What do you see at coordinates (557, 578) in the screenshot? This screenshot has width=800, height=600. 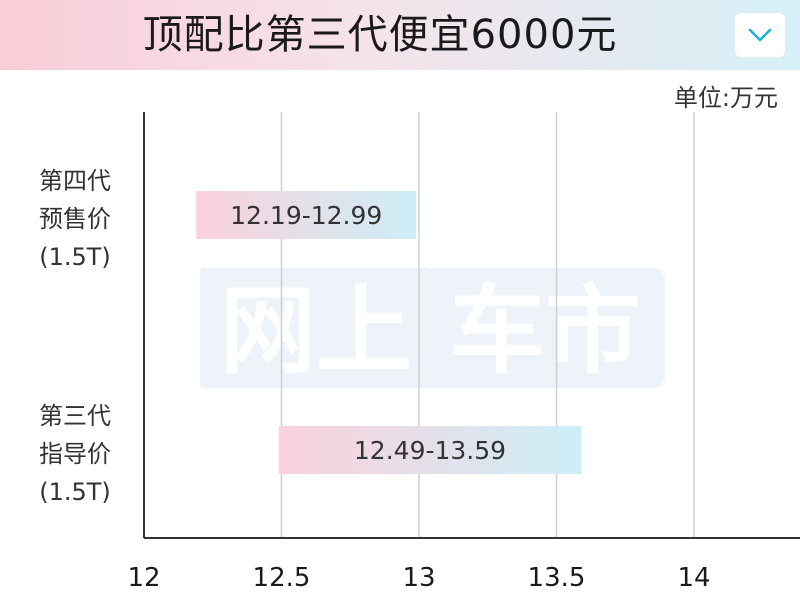 I see `x-tick-label: 13.5` at bounding box center [557, 578].